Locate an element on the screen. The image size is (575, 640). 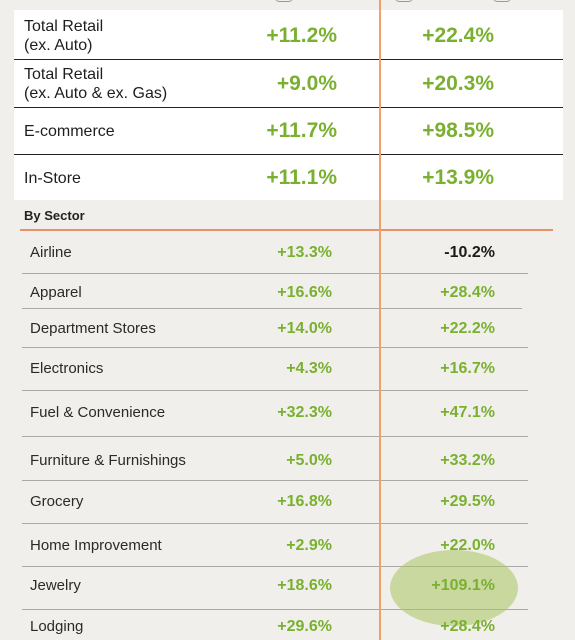
sector-value-col2: +22.2% is located at coordinates (467, 328).